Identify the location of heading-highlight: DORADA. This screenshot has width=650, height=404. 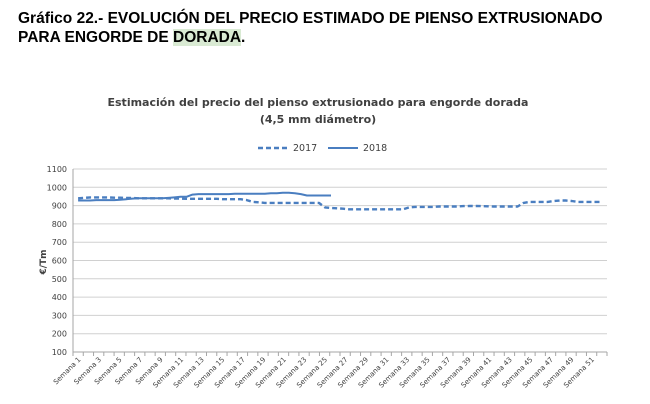
(207, 37).